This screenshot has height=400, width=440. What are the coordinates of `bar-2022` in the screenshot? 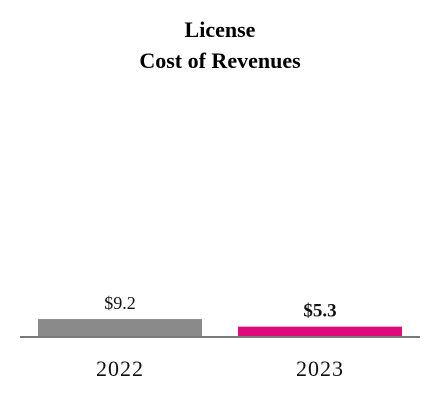 It's located at (120, 328).